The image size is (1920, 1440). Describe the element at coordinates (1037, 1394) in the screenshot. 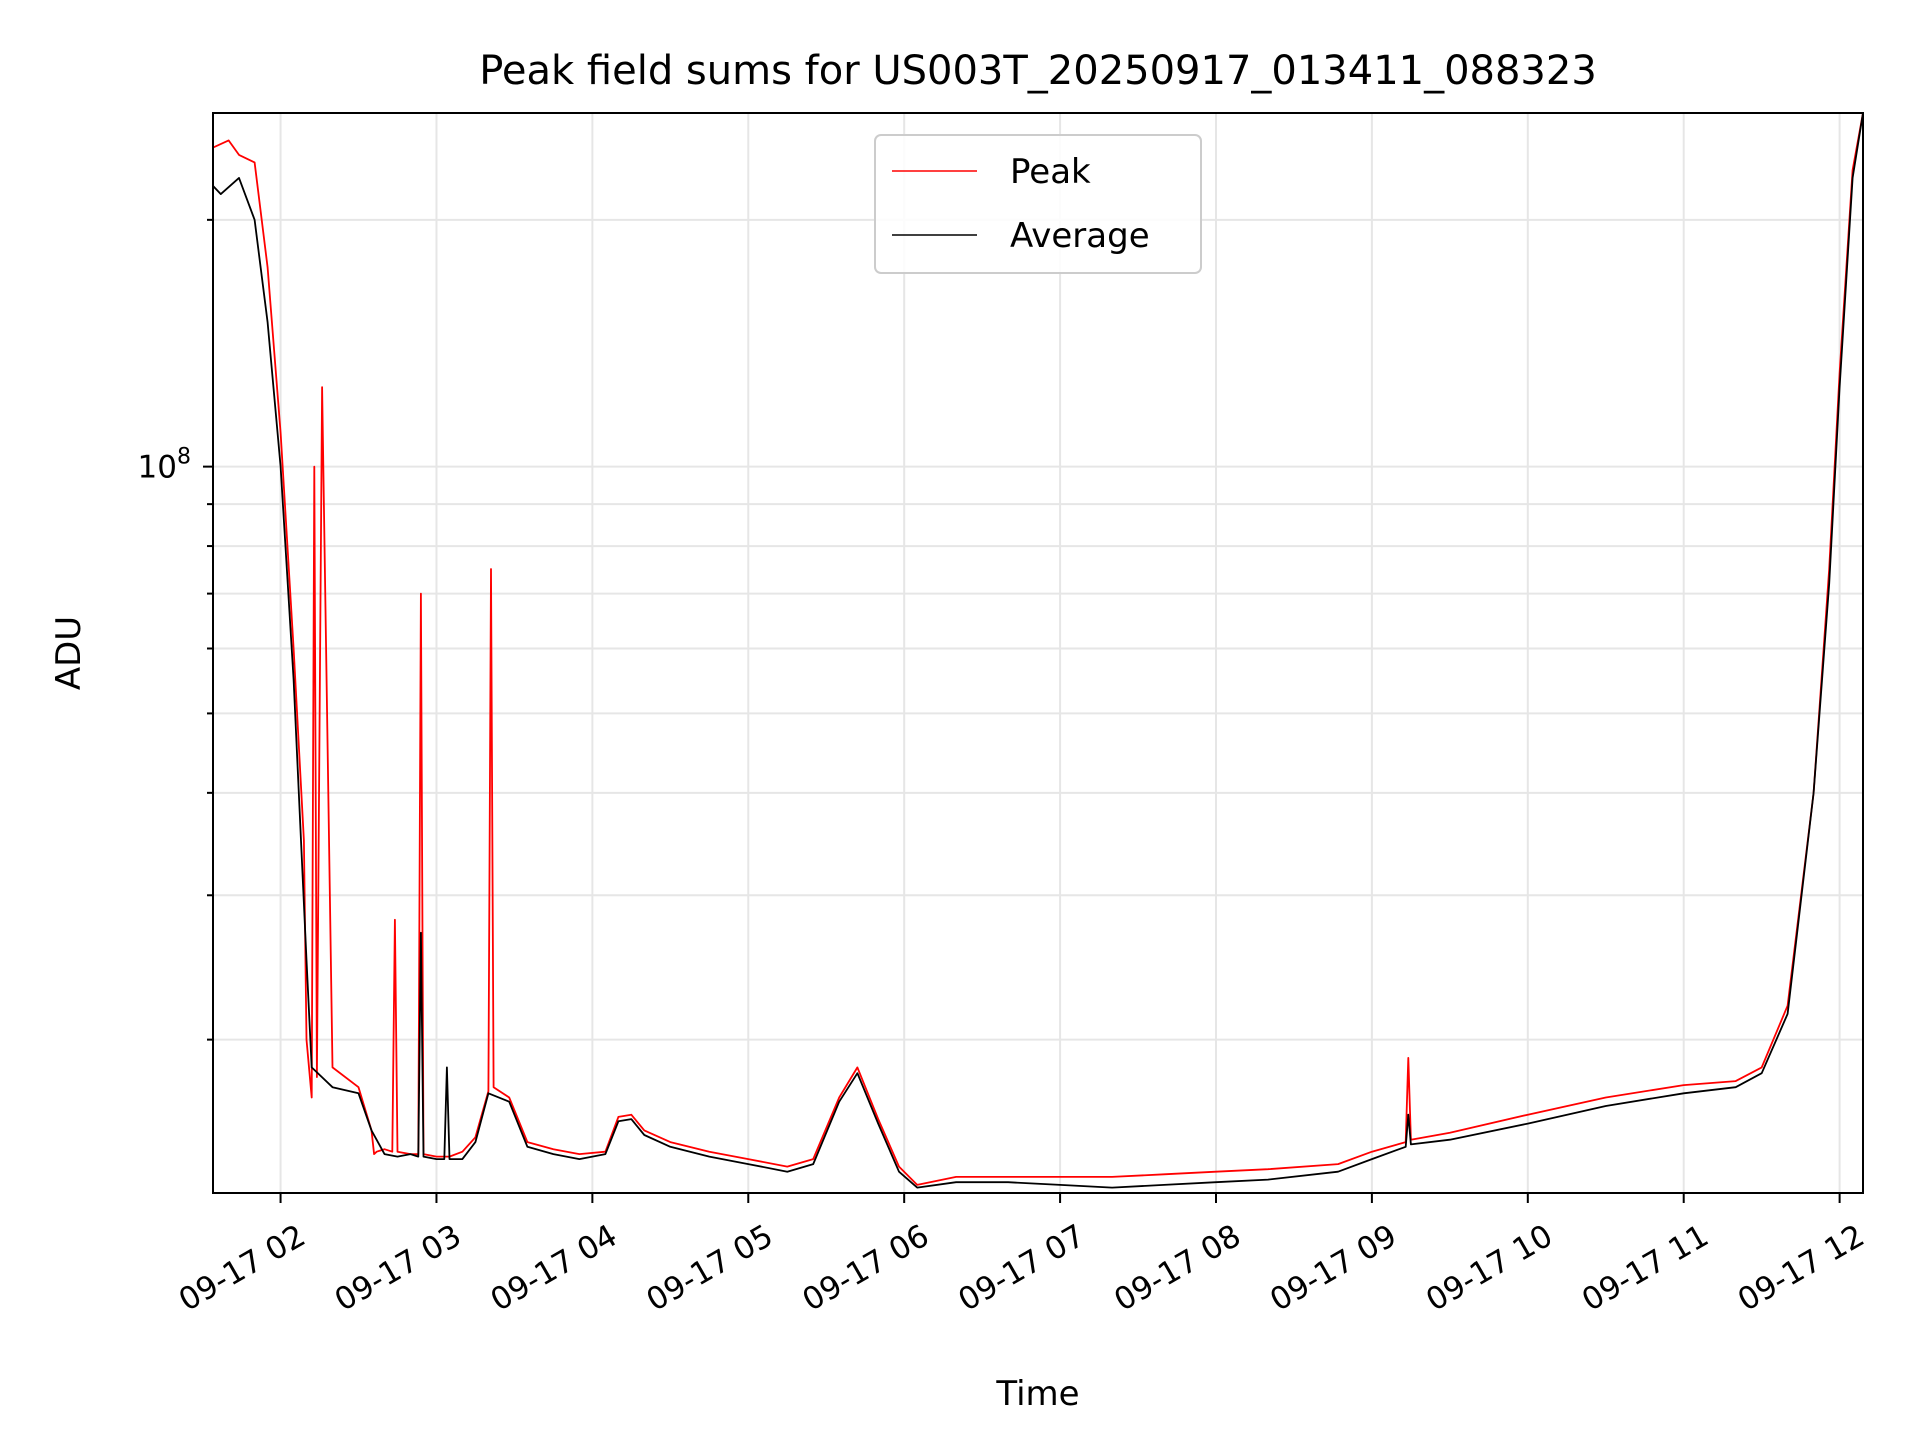

I see `x-axis-title: Time` at that location.